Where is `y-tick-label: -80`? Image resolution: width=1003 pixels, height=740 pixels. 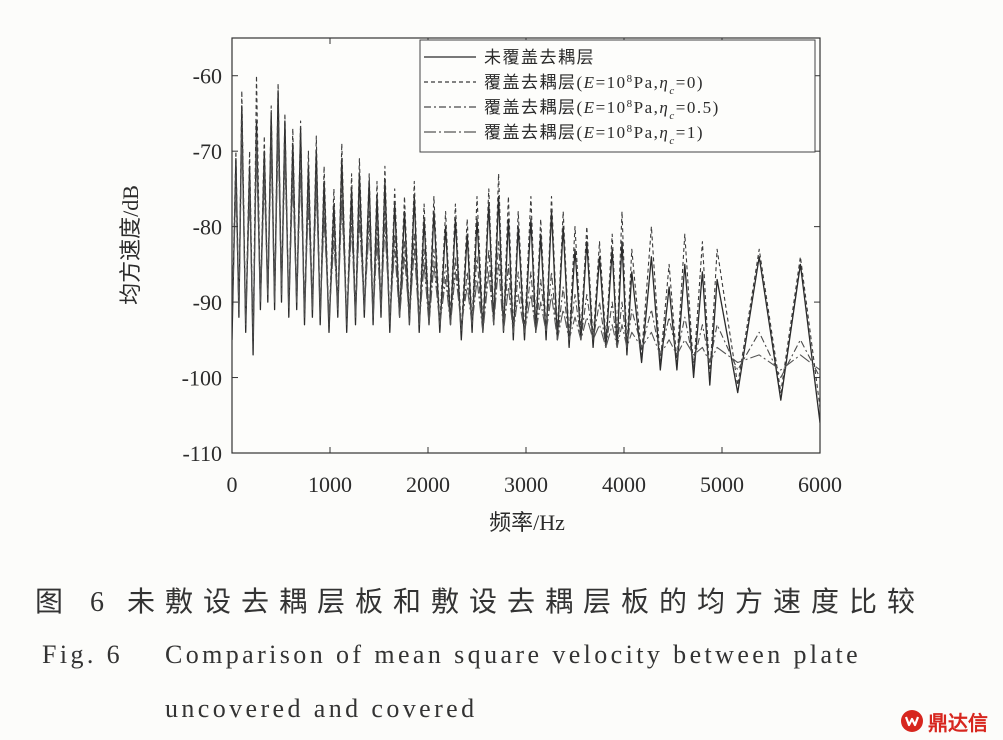 y-tick-label: -80 is located at coordinates (207, 227).